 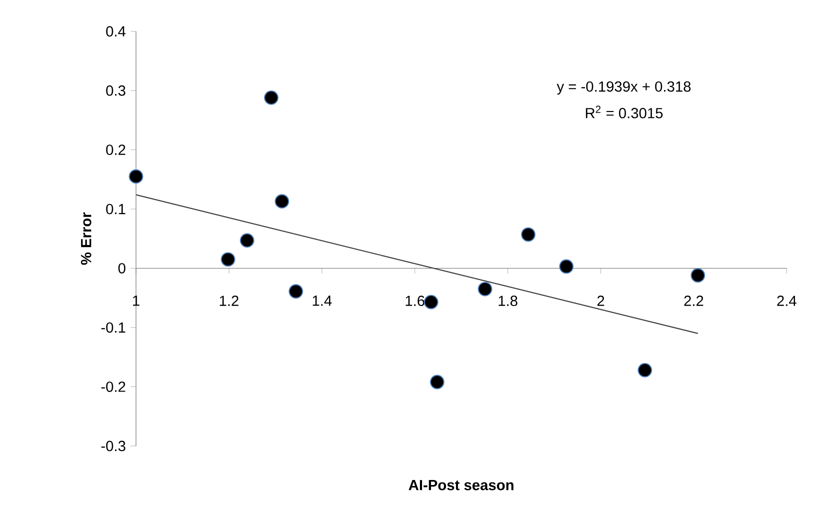 I want to click on y-tick-label: 0.1, so click(x=116, y=209).